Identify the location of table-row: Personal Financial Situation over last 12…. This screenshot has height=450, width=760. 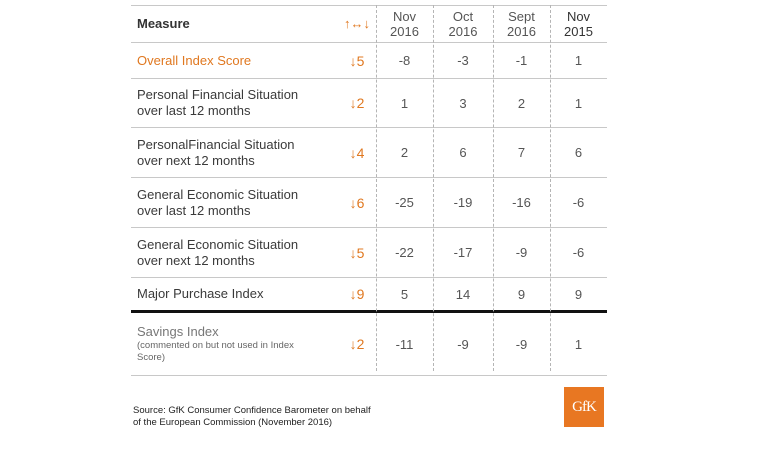
(369, 103).